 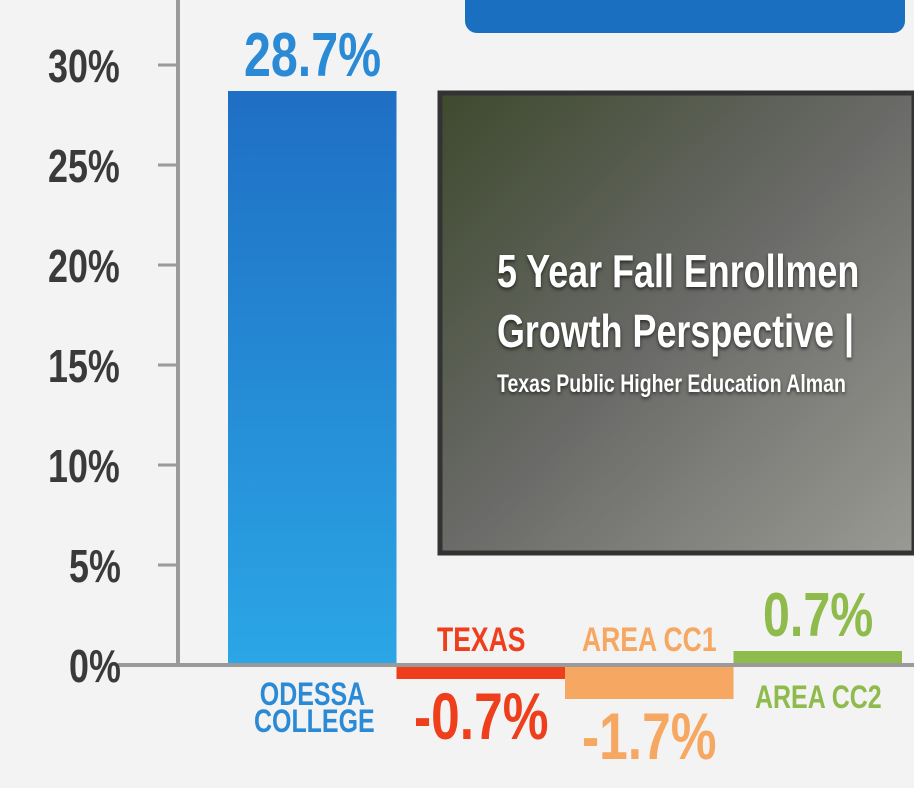 What do you see at coordinates (84, 166) in the screenshot?
I see `y-tick-label: 25%` at bounding box center [84, 166].